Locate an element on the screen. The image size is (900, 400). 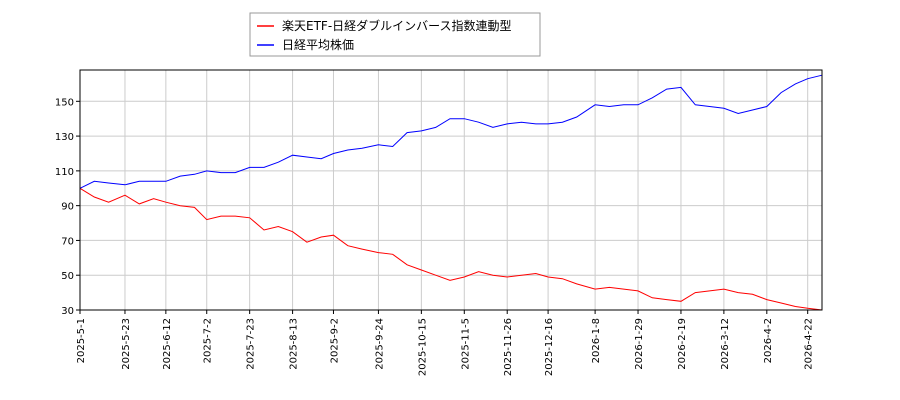
x-tick-label: 2025-9-24 is located at coordinates (379, 344).